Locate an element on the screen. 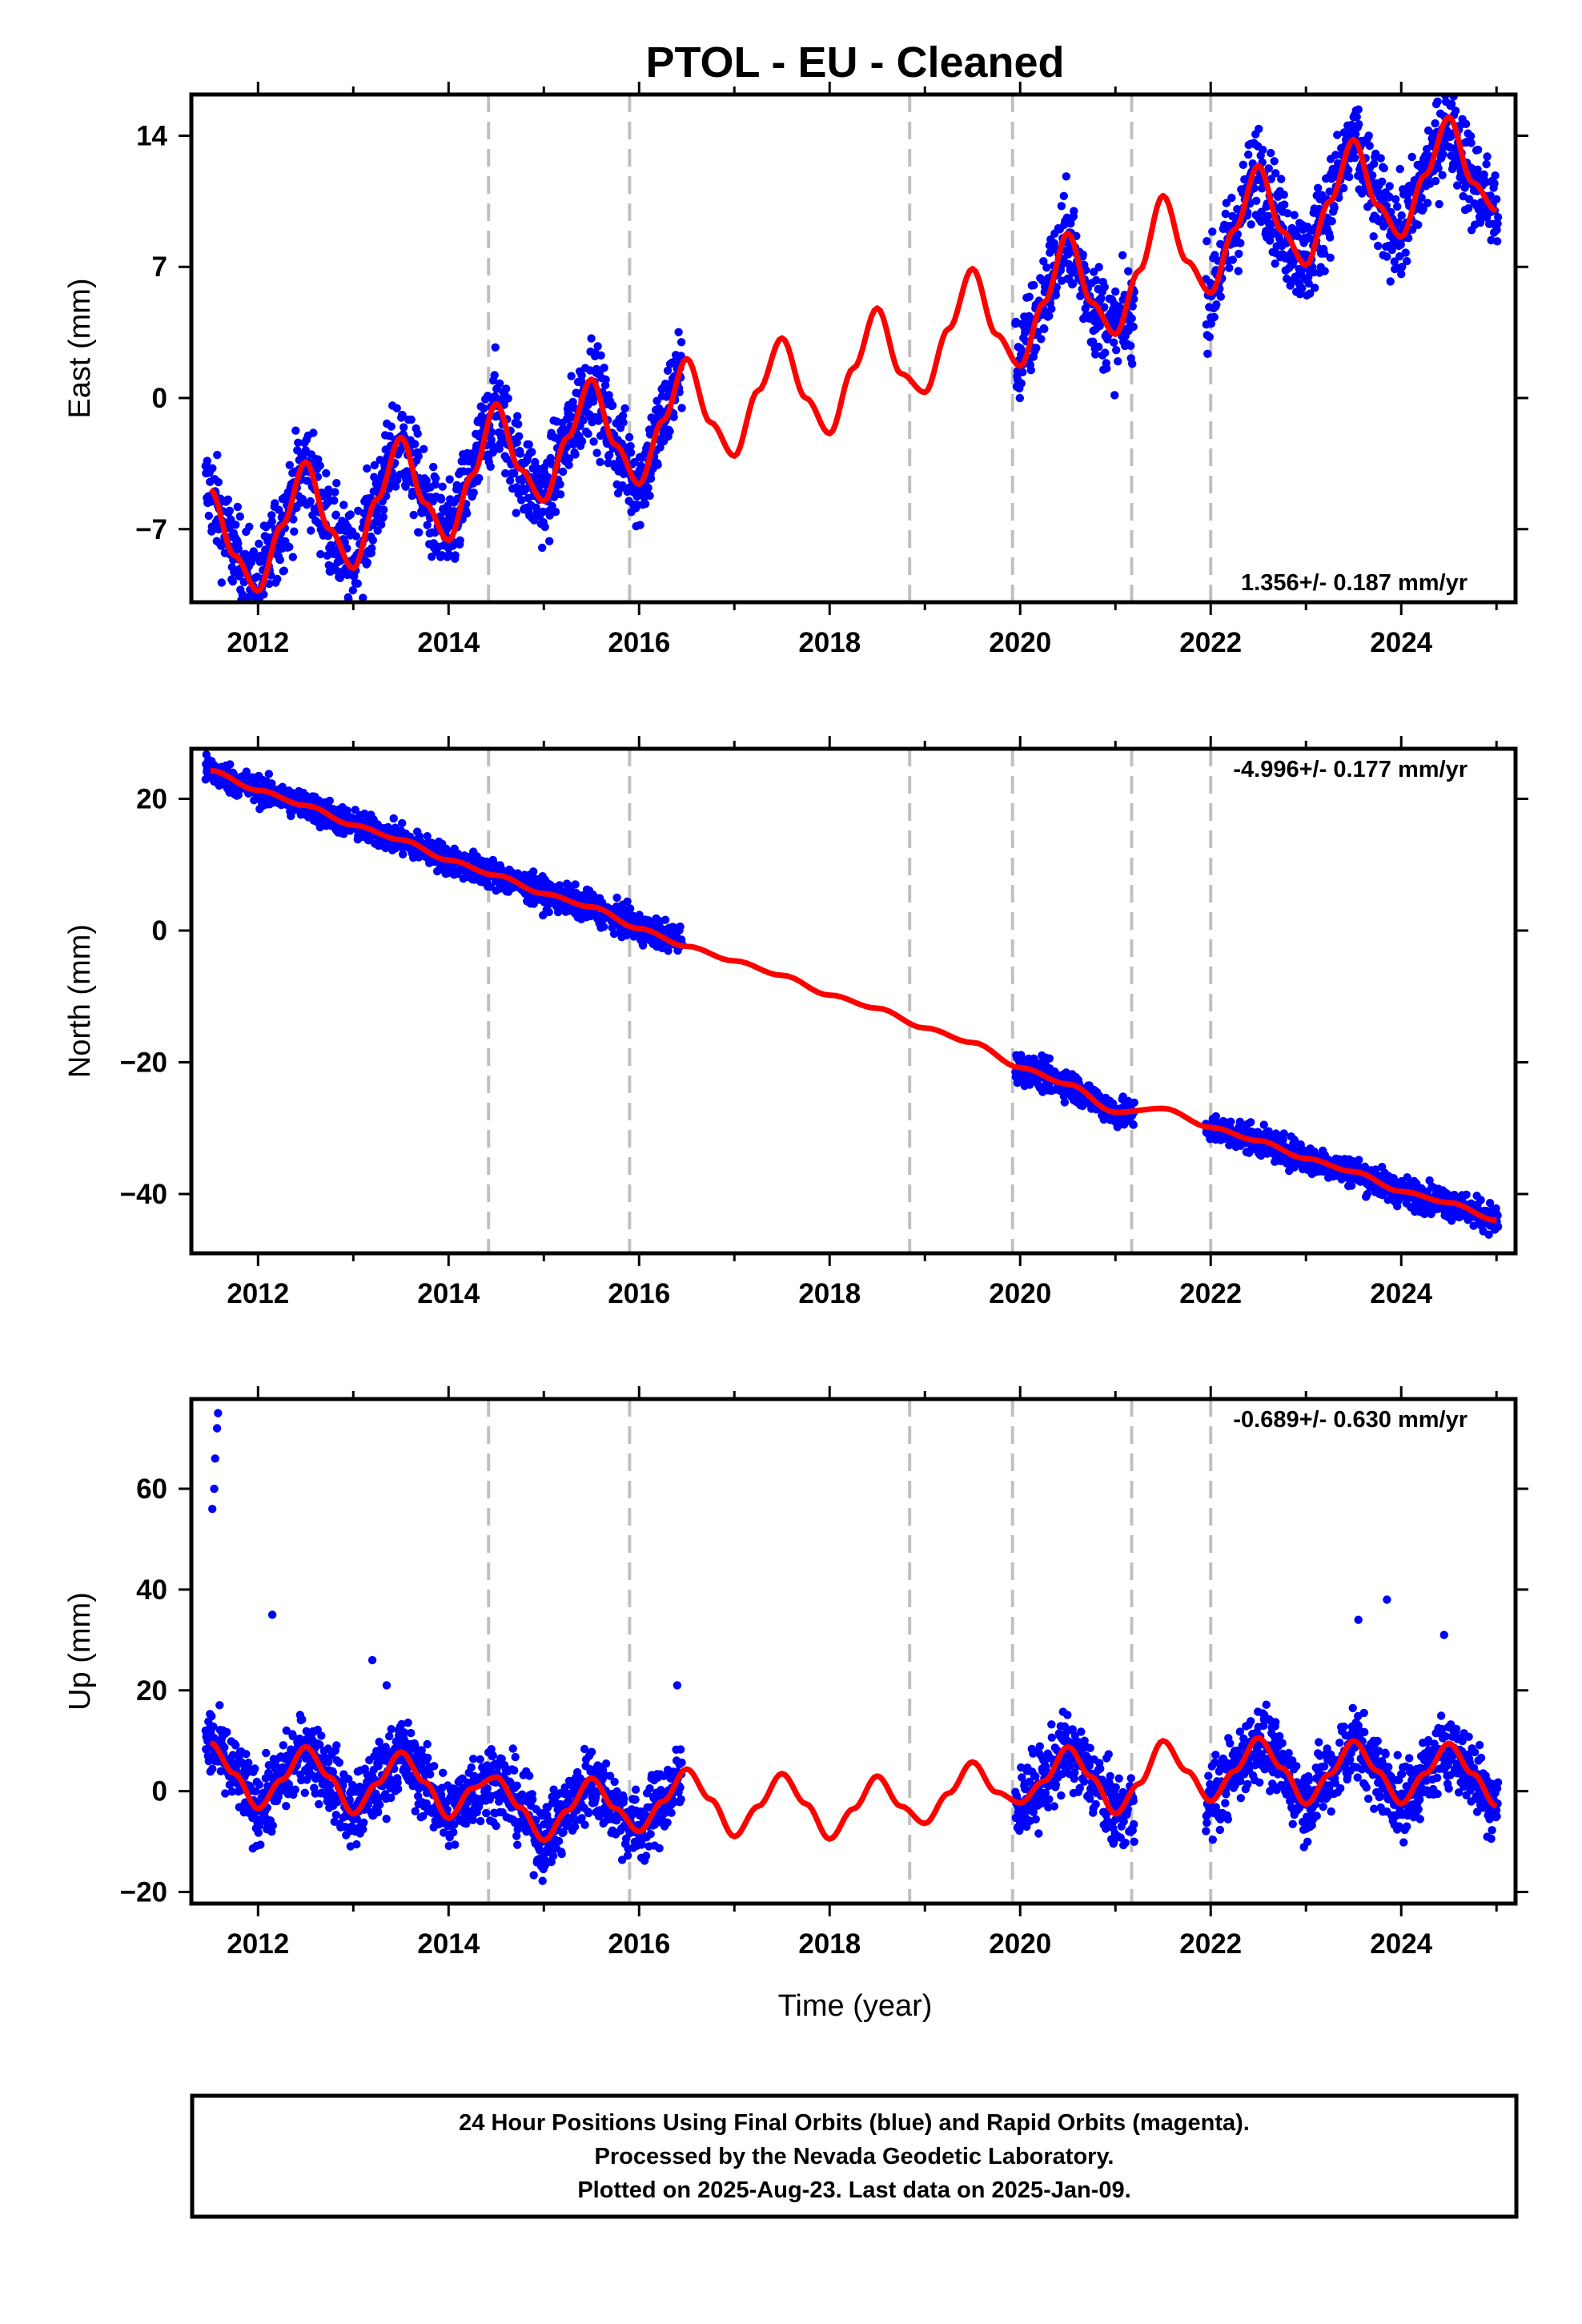 Image resolution: width=1582 pixels, height=2324 pixels. x-tick-label: 2016 is located at coordinates (639, 642).